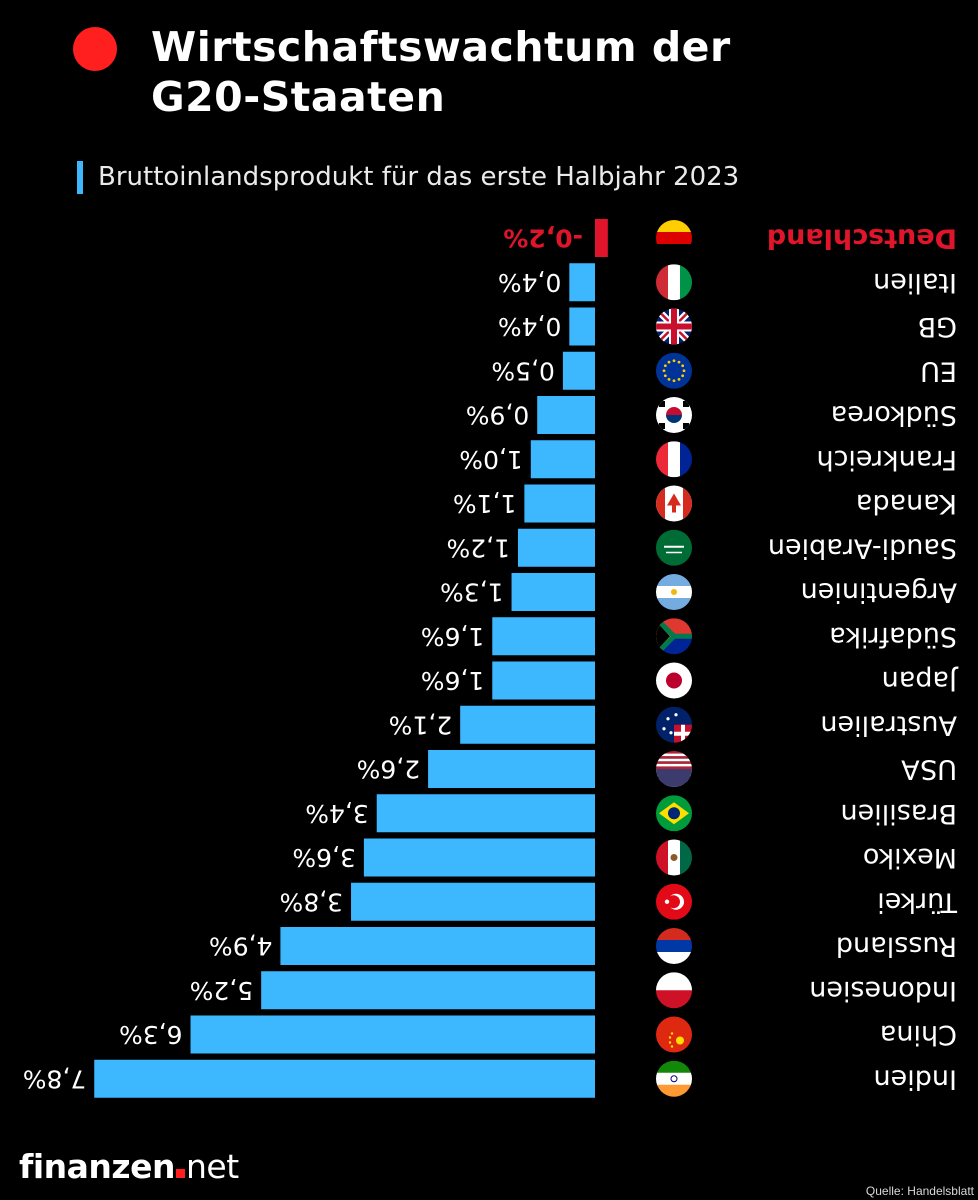  What do you see at coordinates (674, 282) in the screenshot?
I see `italy-flag-icon` at bounding box center [674, 282].